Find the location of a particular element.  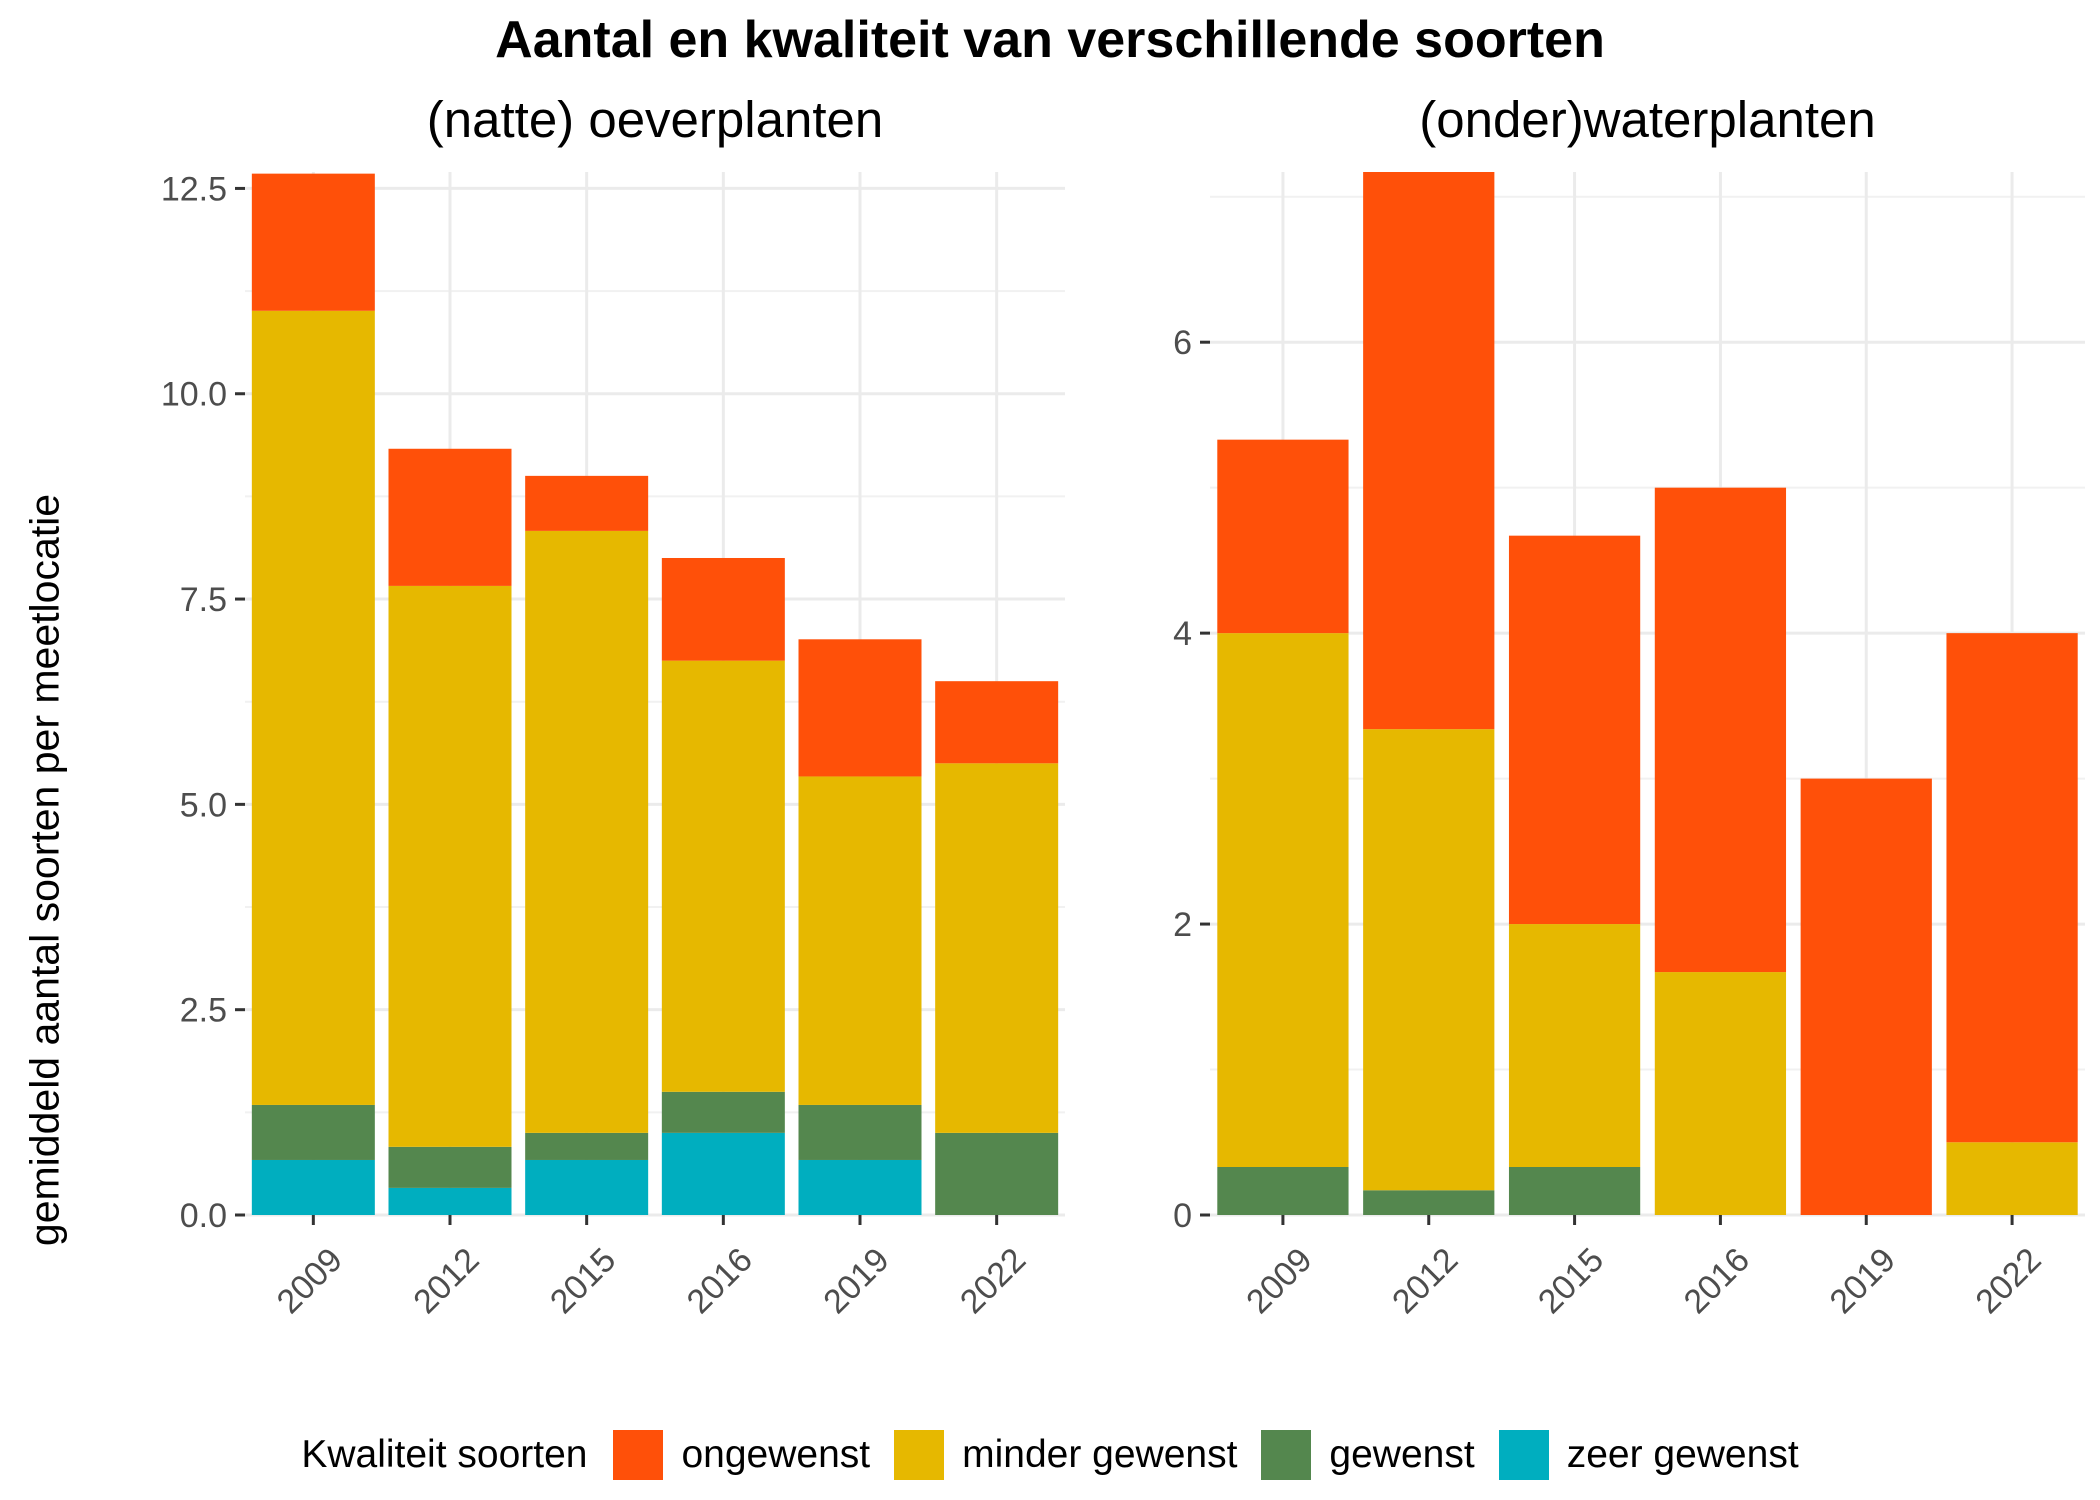

y-tick-label: 7.5 is located at coordinates (203, 600).